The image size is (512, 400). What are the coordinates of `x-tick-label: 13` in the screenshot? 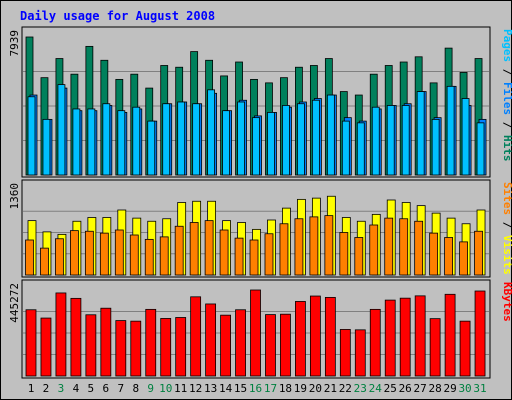 It's located at (210, 388).